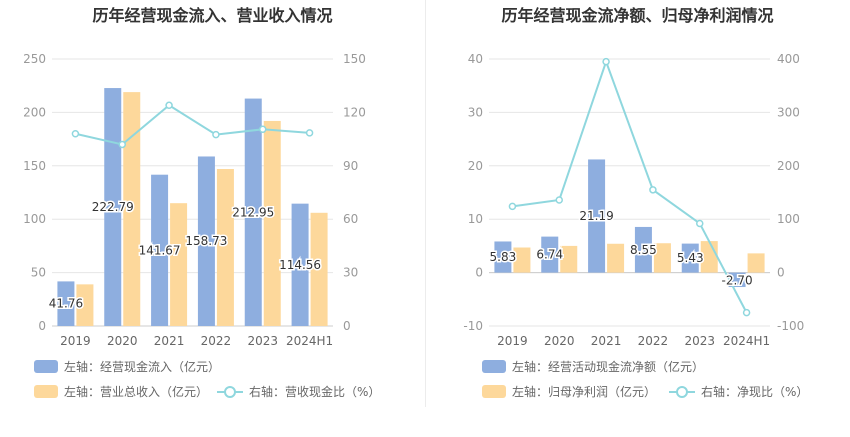 Image resolution: width=850 pixels, height=437 pixels. Describe the element at coordinates (475, 166) in the screenshot. I see `left-axis-tick-label: 20` at that location.